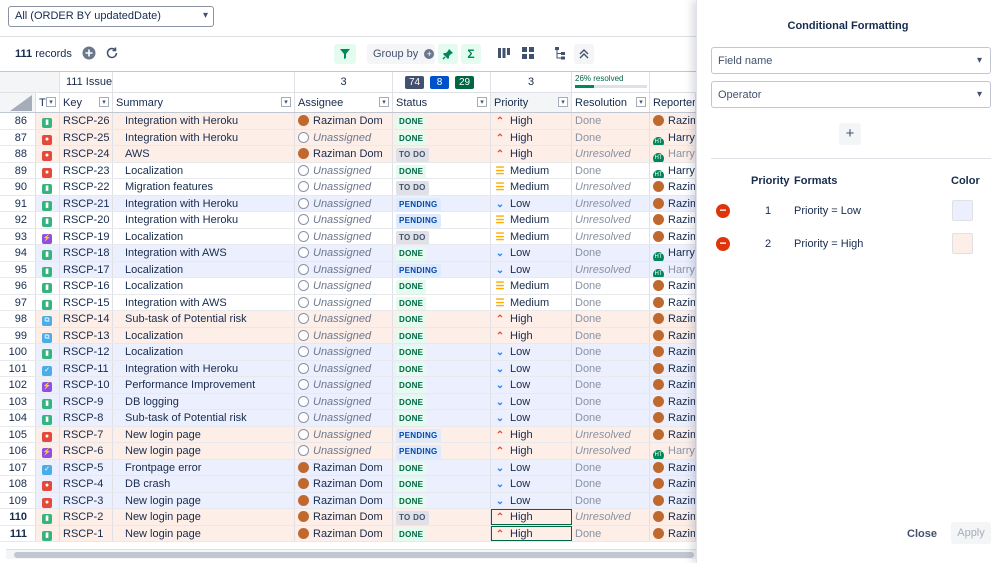  What do you see at coordinates (18, 418) in the screenshot?
I see `cell-num: 104` at bounding box center [18, 418].